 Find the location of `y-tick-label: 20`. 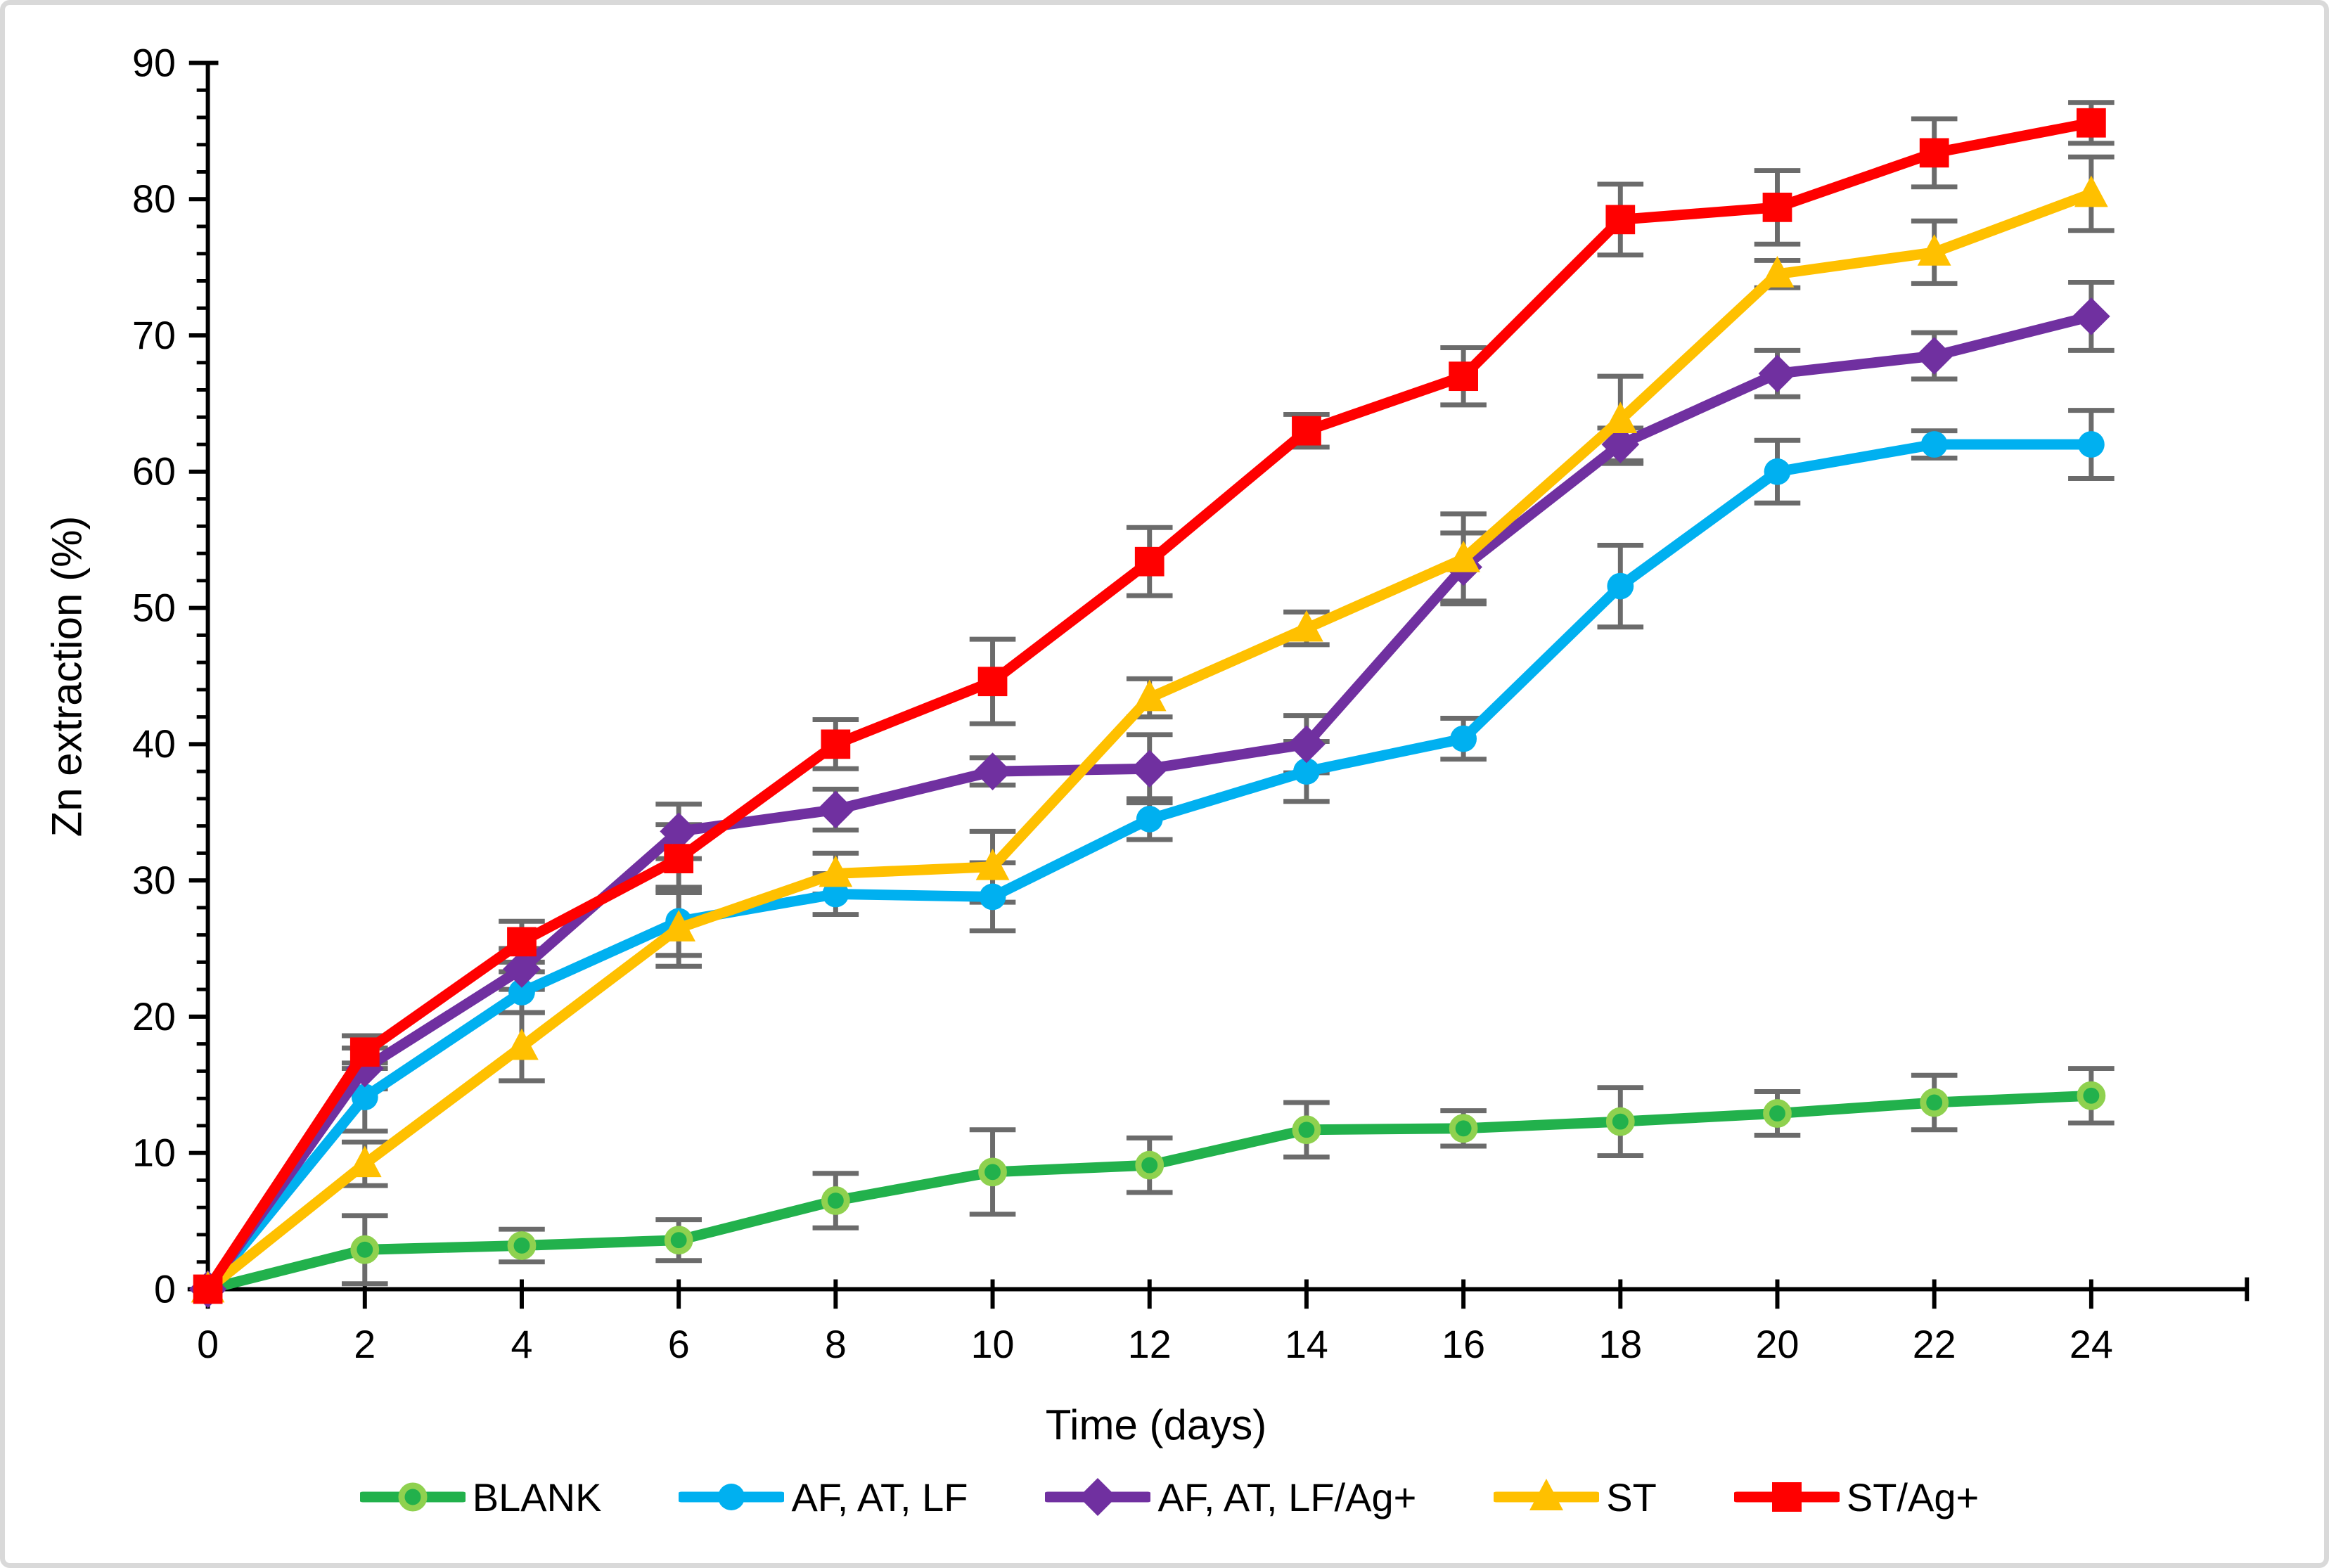

y-tick-label: 20 is located at coordinates (154, 1017).